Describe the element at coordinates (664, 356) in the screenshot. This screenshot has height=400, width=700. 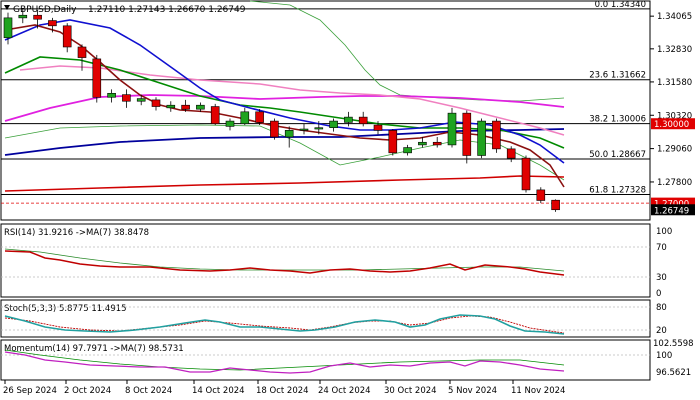
I see `momentum-tick-100: 100` at that location.